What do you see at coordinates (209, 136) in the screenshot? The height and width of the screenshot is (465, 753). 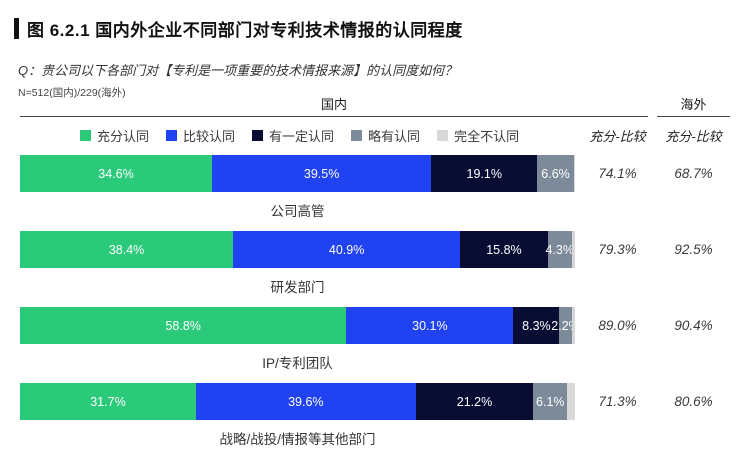 I see `legend-label: 比较认同` at bounding box center [209, 136].